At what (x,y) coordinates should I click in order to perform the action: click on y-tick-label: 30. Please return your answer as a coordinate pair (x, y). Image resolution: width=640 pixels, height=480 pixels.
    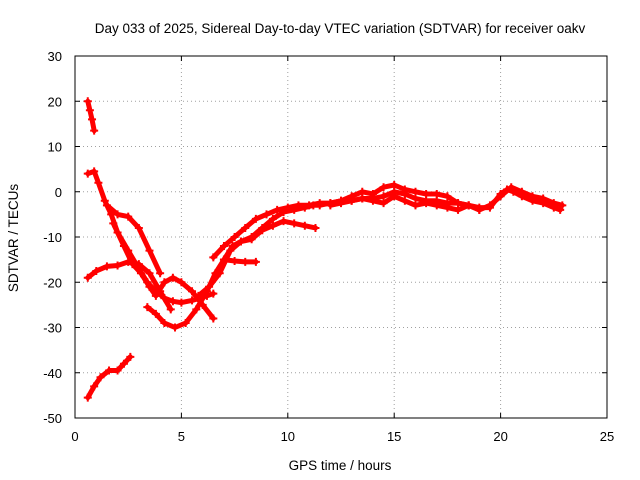
    Looking at the image, I should click on (55, 56).